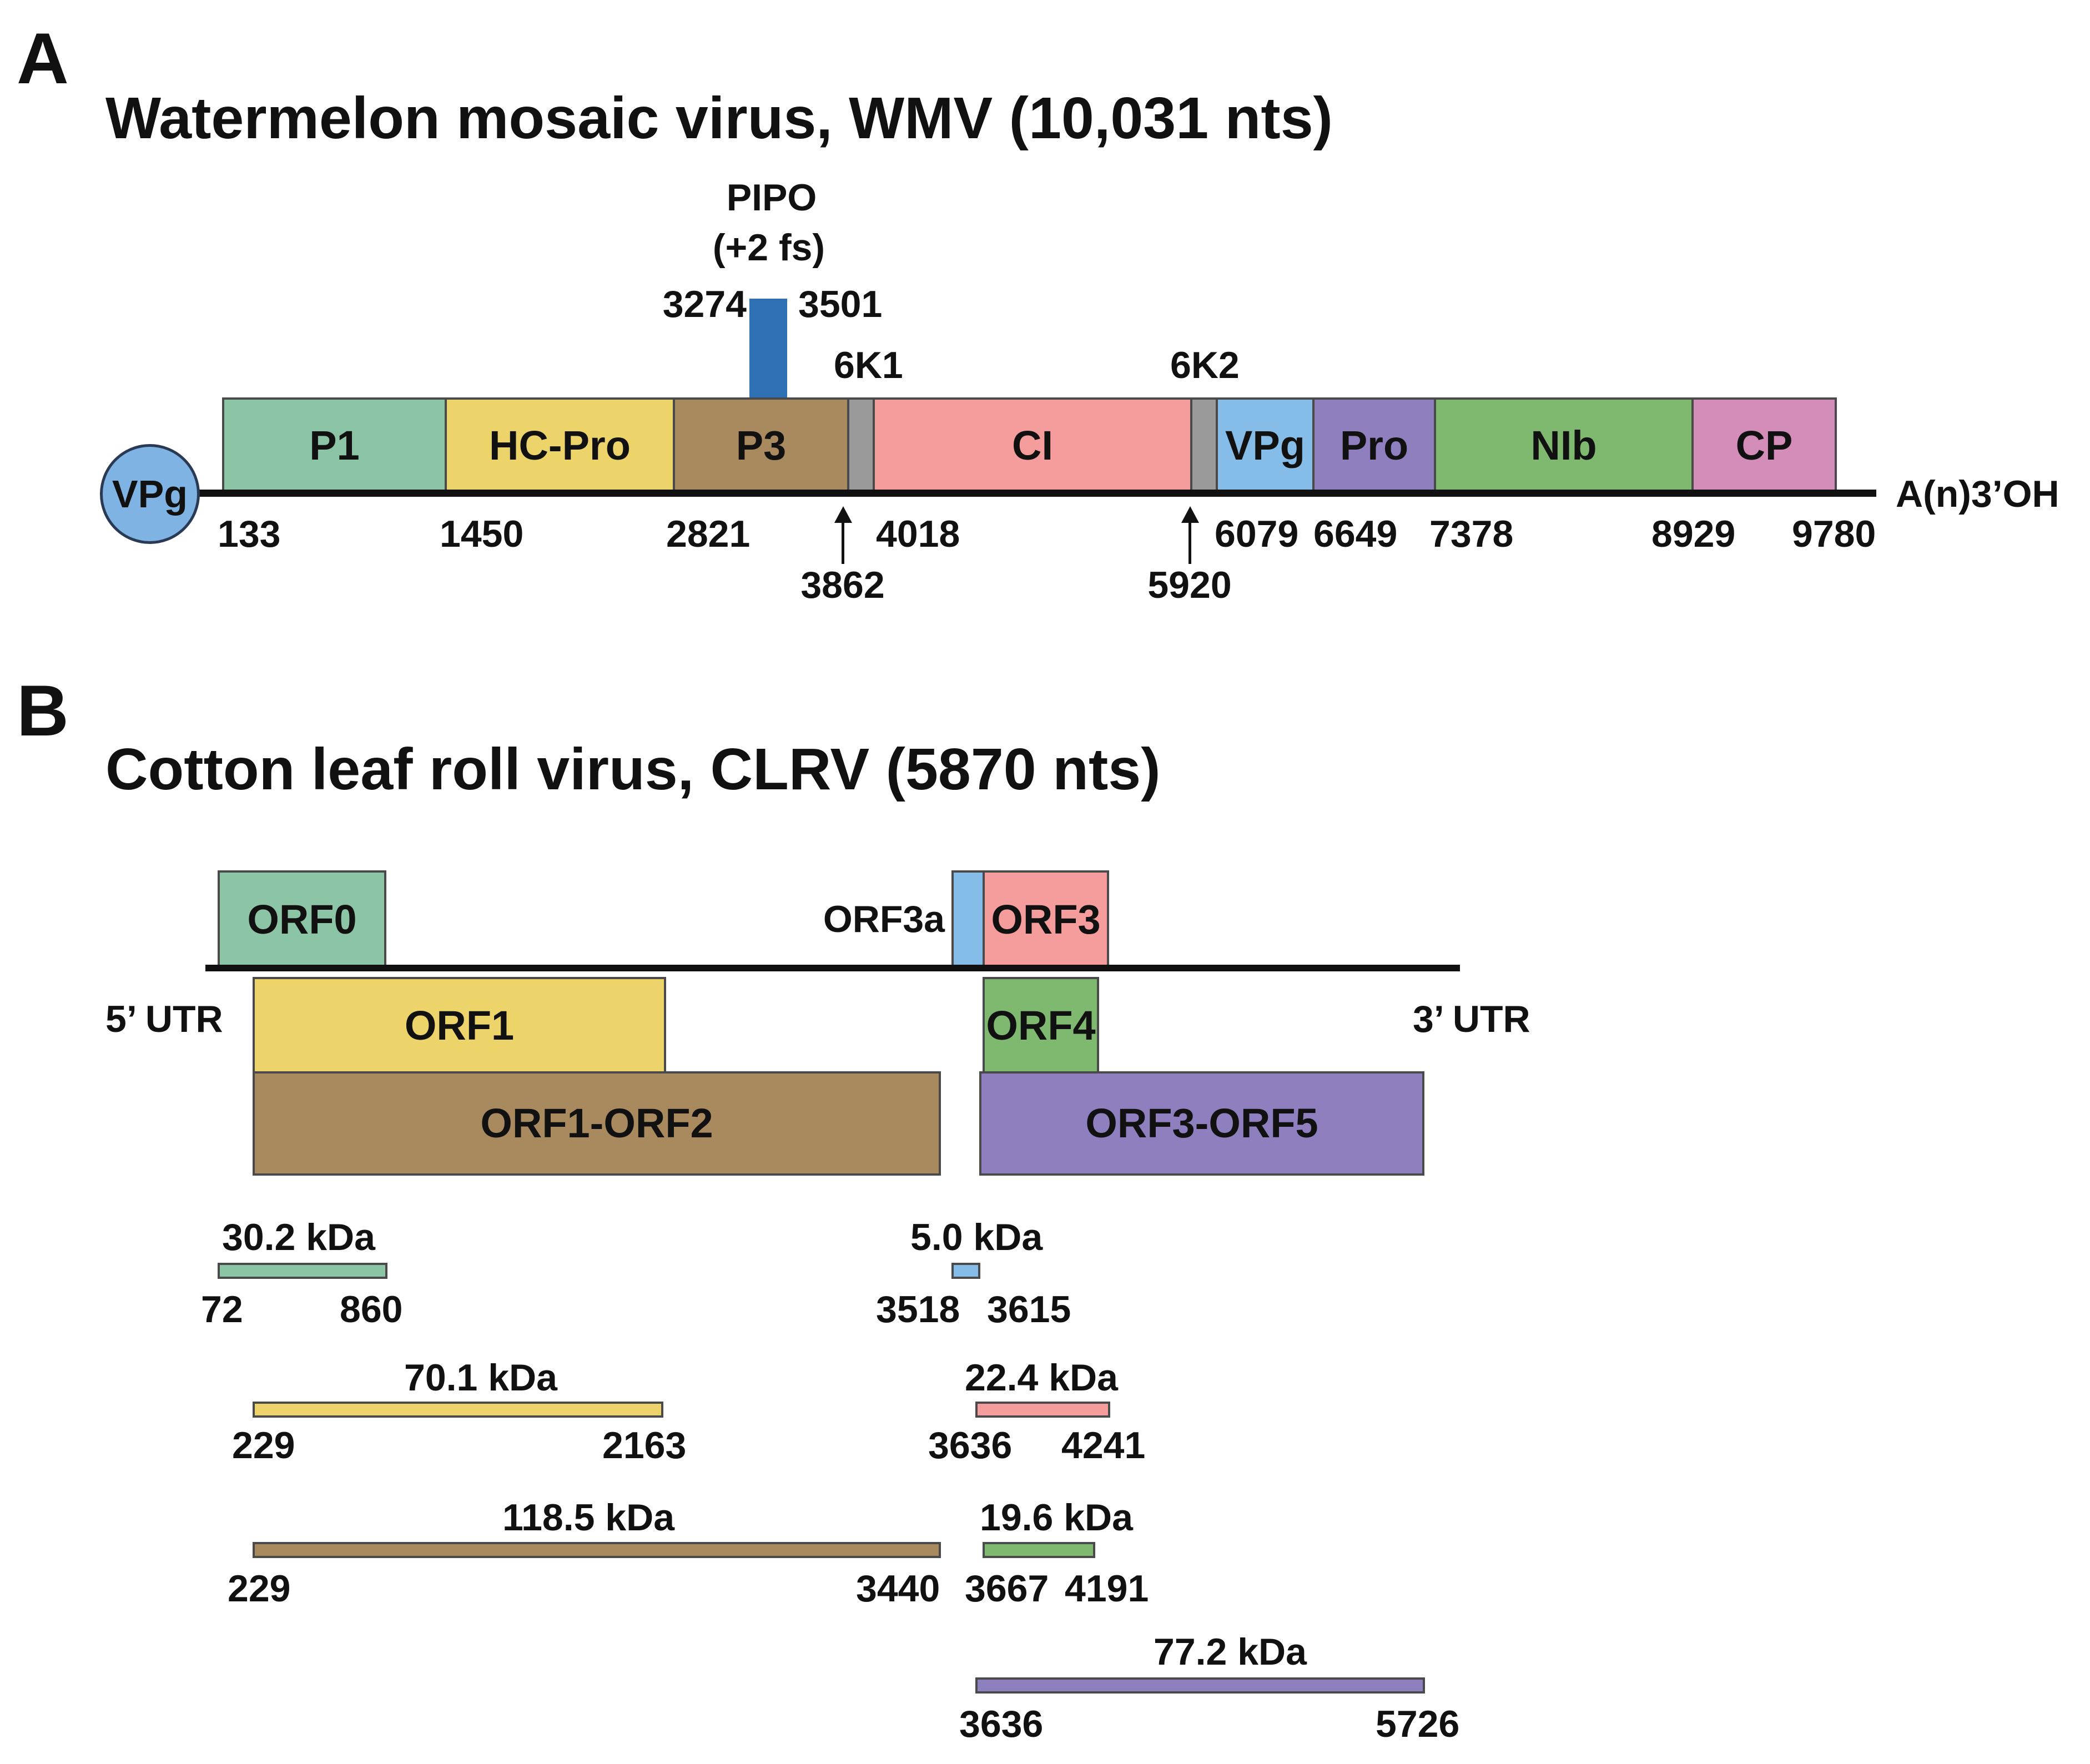  I want to click on panel-b-title: Cotton leaf roll virus, CLRV (5870 nts), so click(633, 769).